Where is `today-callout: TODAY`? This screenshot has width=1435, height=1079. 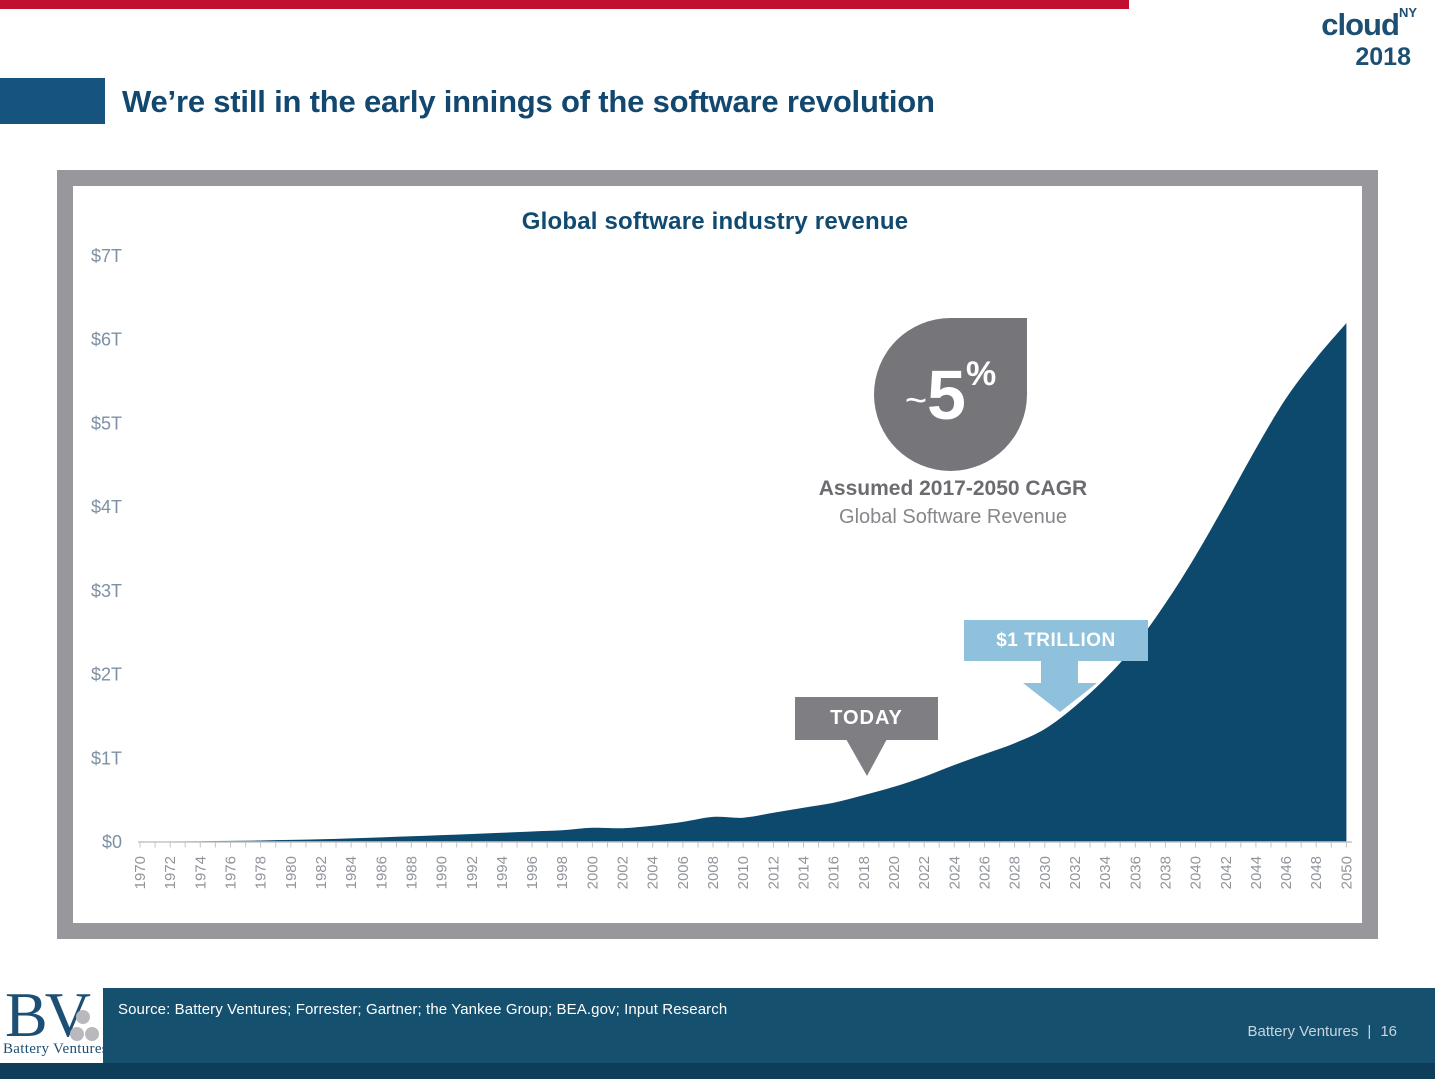
today-callout: TODAY is located at coordinates (866, 718).